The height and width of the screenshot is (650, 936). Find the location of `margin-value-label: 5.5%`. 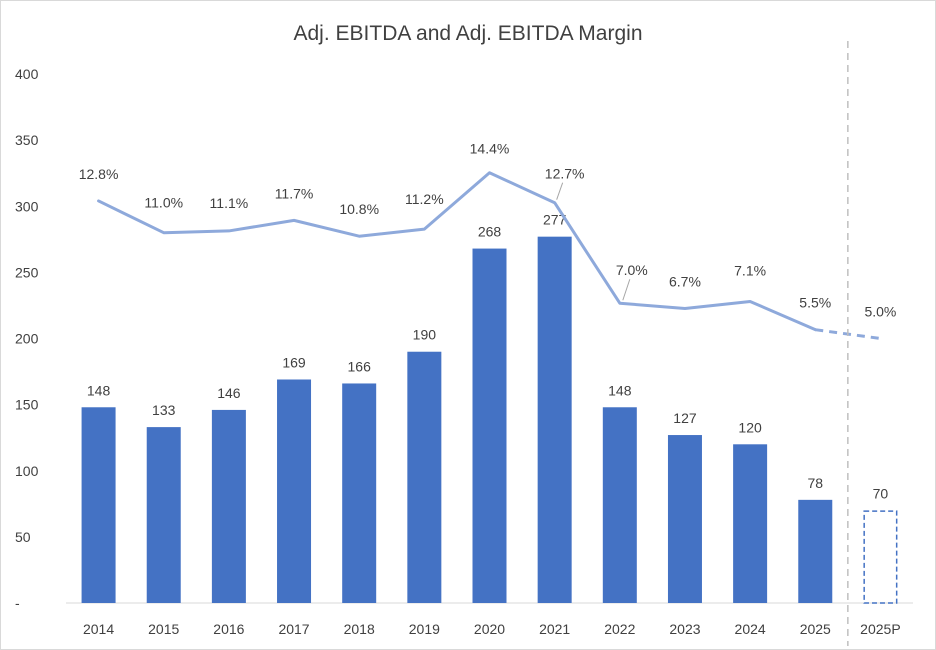

margin-value-label: 5.5% is located at coordinates (815, 303).